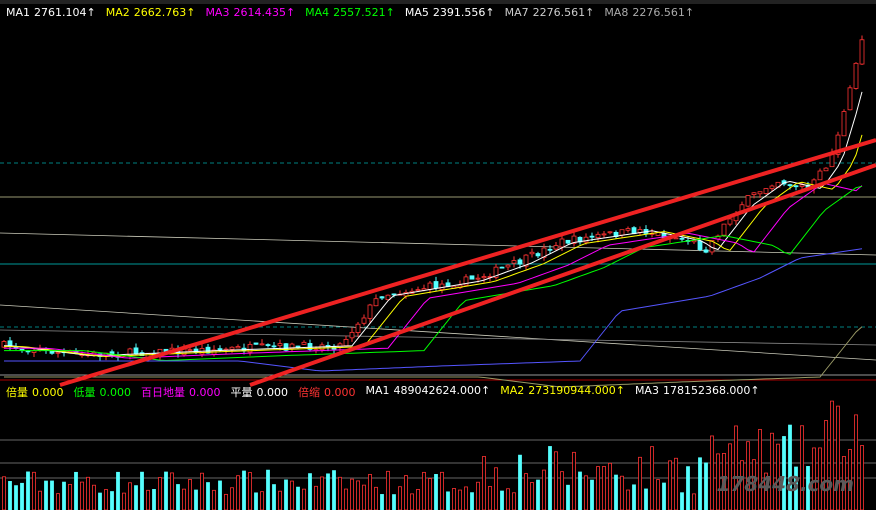  I want to click on vol-item: 百日地量 0.000, so click(181, 392).